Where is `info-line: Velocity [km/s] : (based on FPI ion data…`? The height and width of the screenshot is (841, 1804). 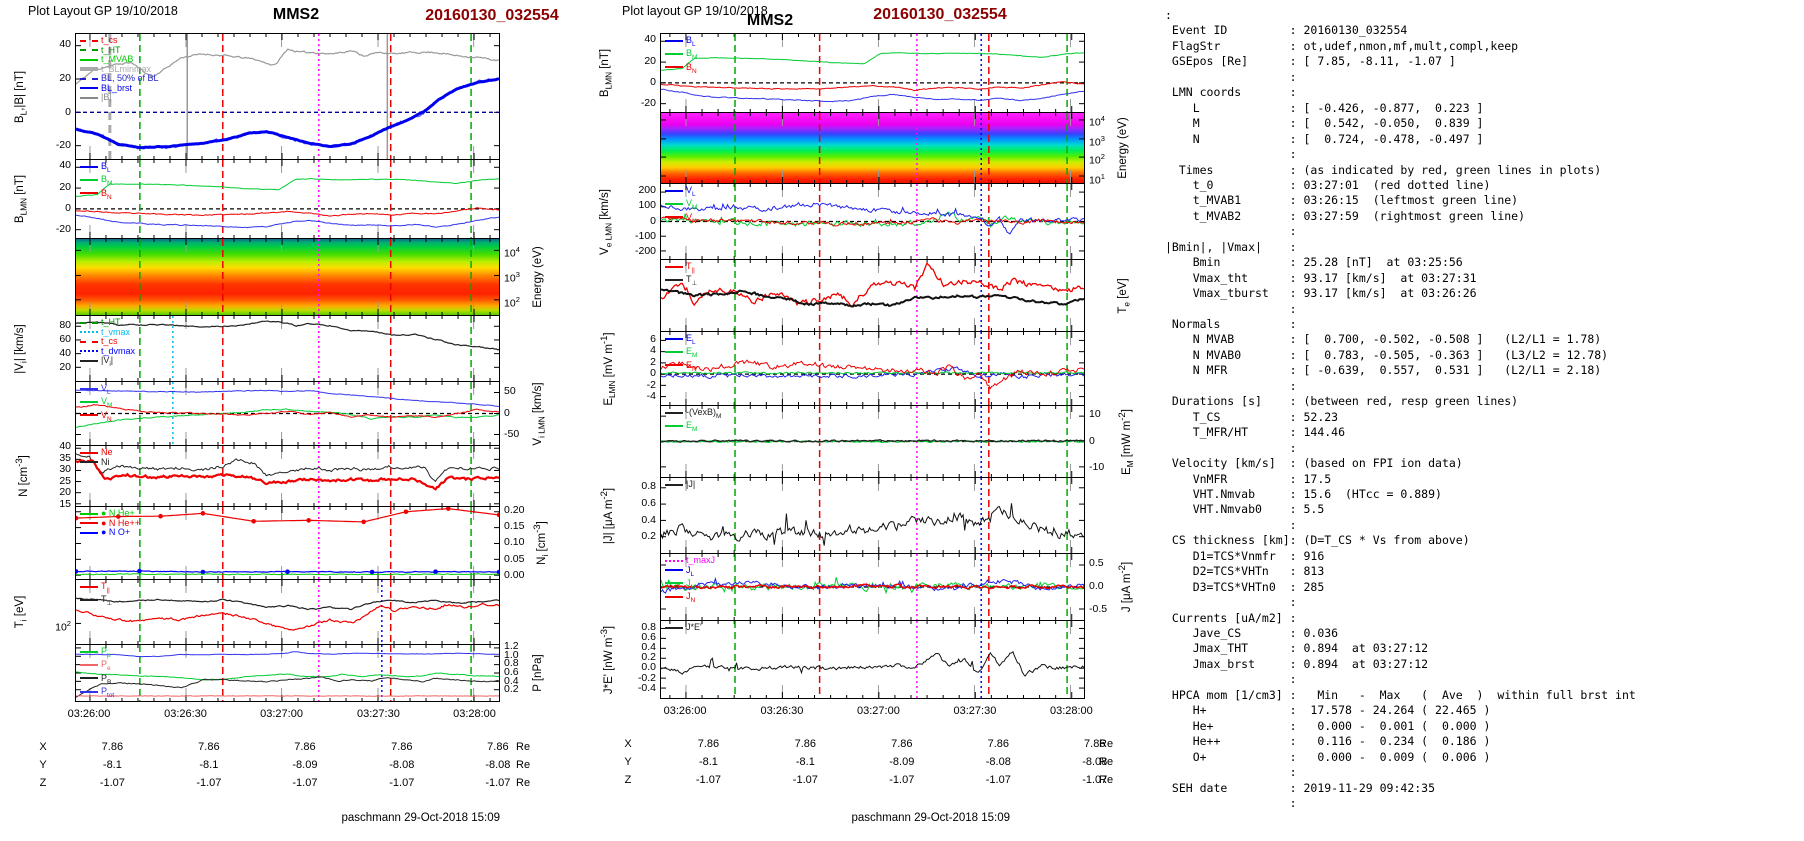 info-line: Velocity [km/s] : (based on FPI ion data… is located at coordinates (1314, 463).